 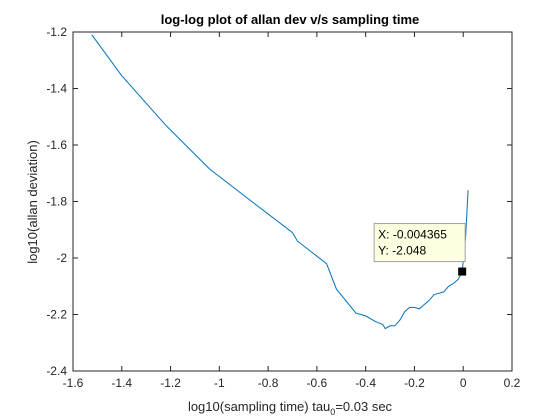 What do you see at coordinates (56, 315) in the screenshot?
I see `y-tick-label: -2.2` at bounding box center [56, 315].